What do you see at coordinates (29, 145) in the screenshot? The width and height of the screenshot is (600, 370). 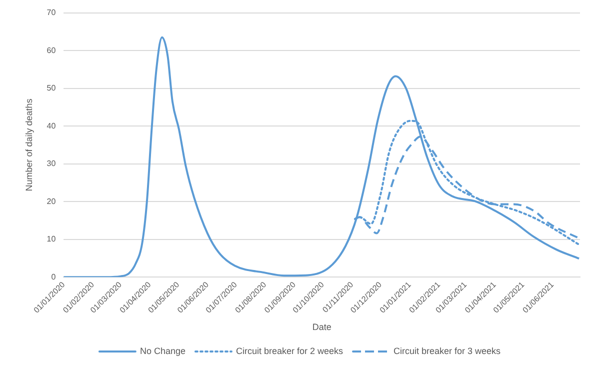 I see `y-axis-title: Number of daily deaths` at bounding box center [29, 145].